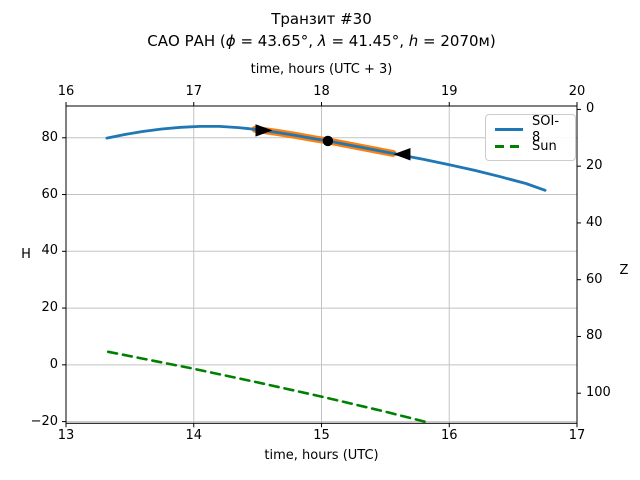 This screenshot has height=480, width=640. Describe the element at coordinates (230, 41) in the screenshot. I see `phi-symbol: ϕ` at that location.